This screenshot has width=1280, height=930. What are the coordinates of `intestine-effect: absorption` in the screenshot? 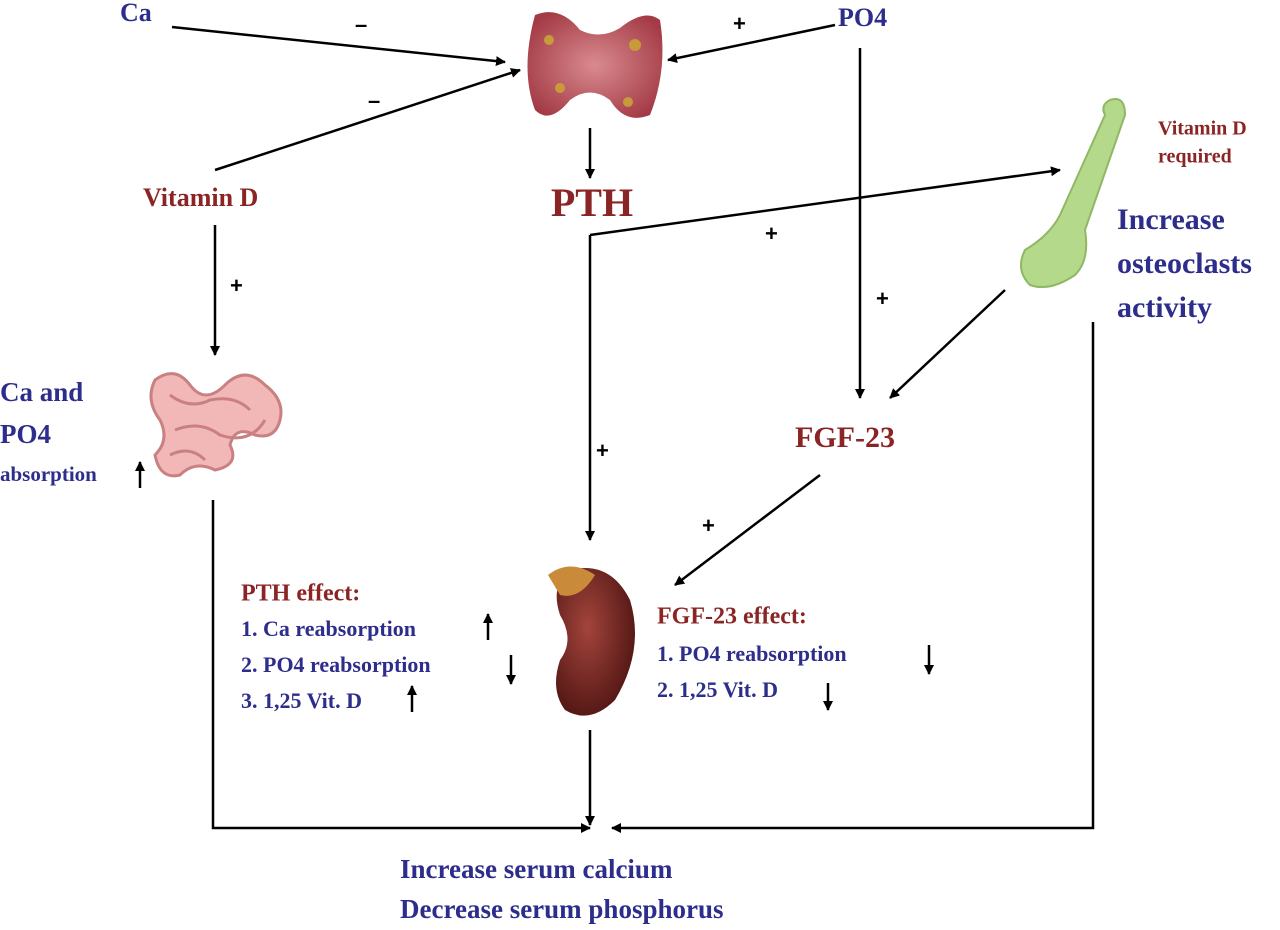 It's located at (48, 474).